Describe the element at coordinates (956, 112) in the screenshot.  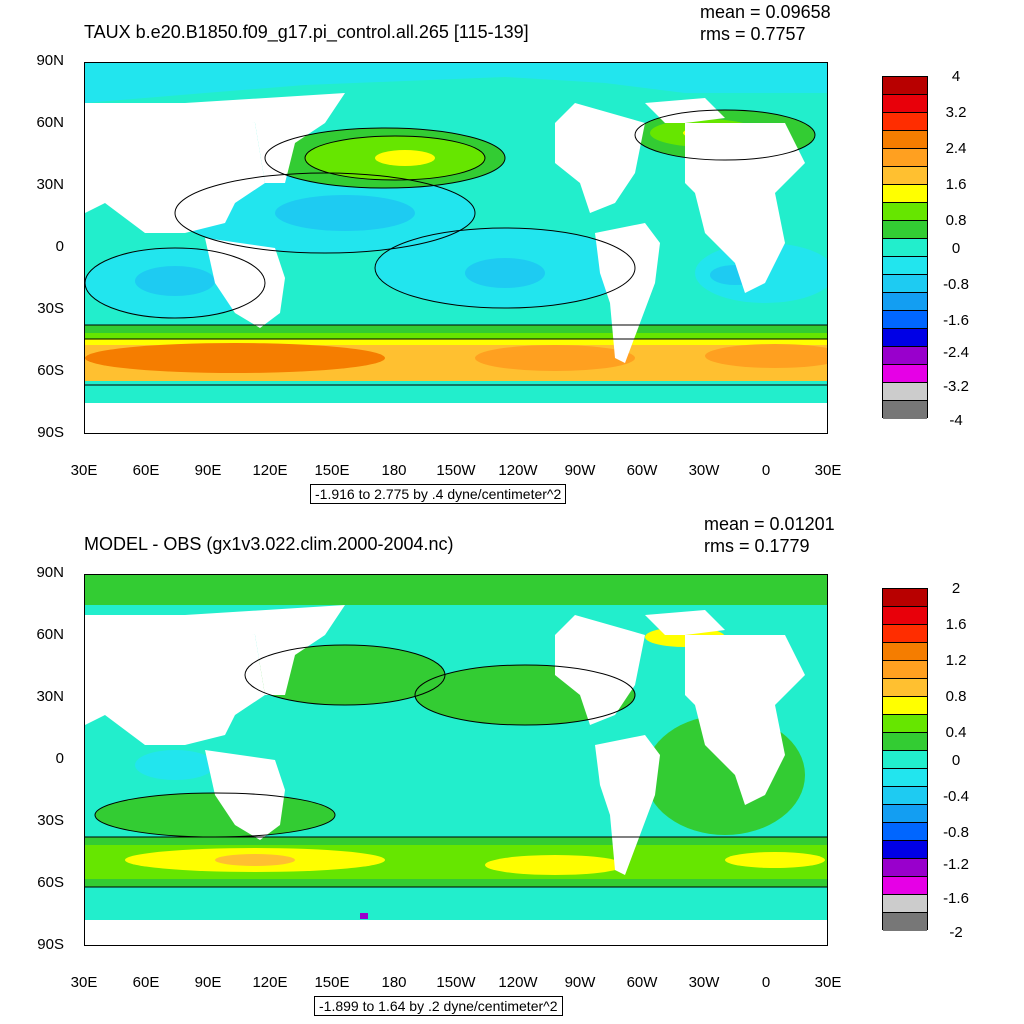
I see `colorbar-label: 3.2` at that location.